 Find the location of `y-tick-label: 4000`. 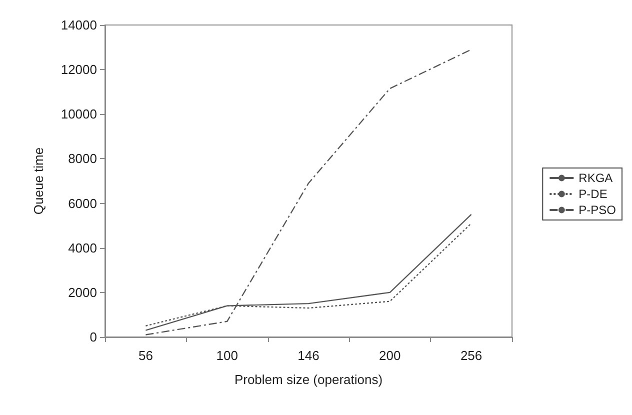

y-tick-label: 4000 is located at coordinates (82, 248).